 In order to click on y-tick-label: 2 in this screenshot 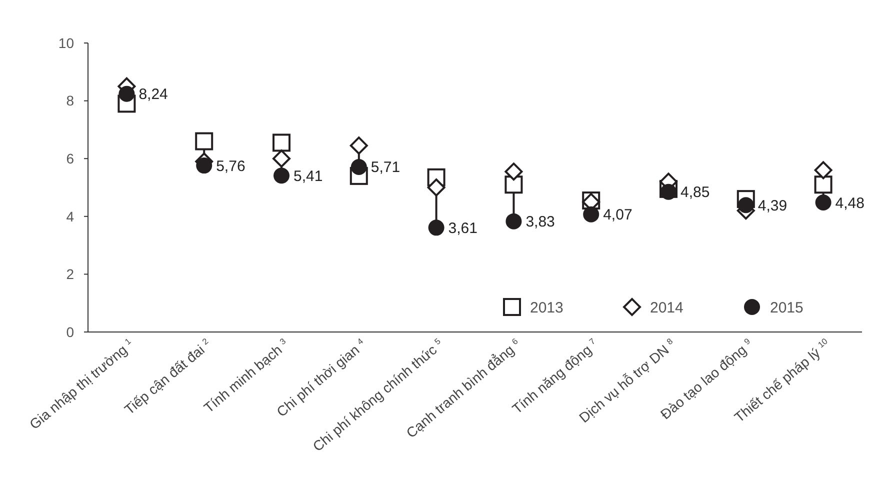, I will do `click(70, 274)`.